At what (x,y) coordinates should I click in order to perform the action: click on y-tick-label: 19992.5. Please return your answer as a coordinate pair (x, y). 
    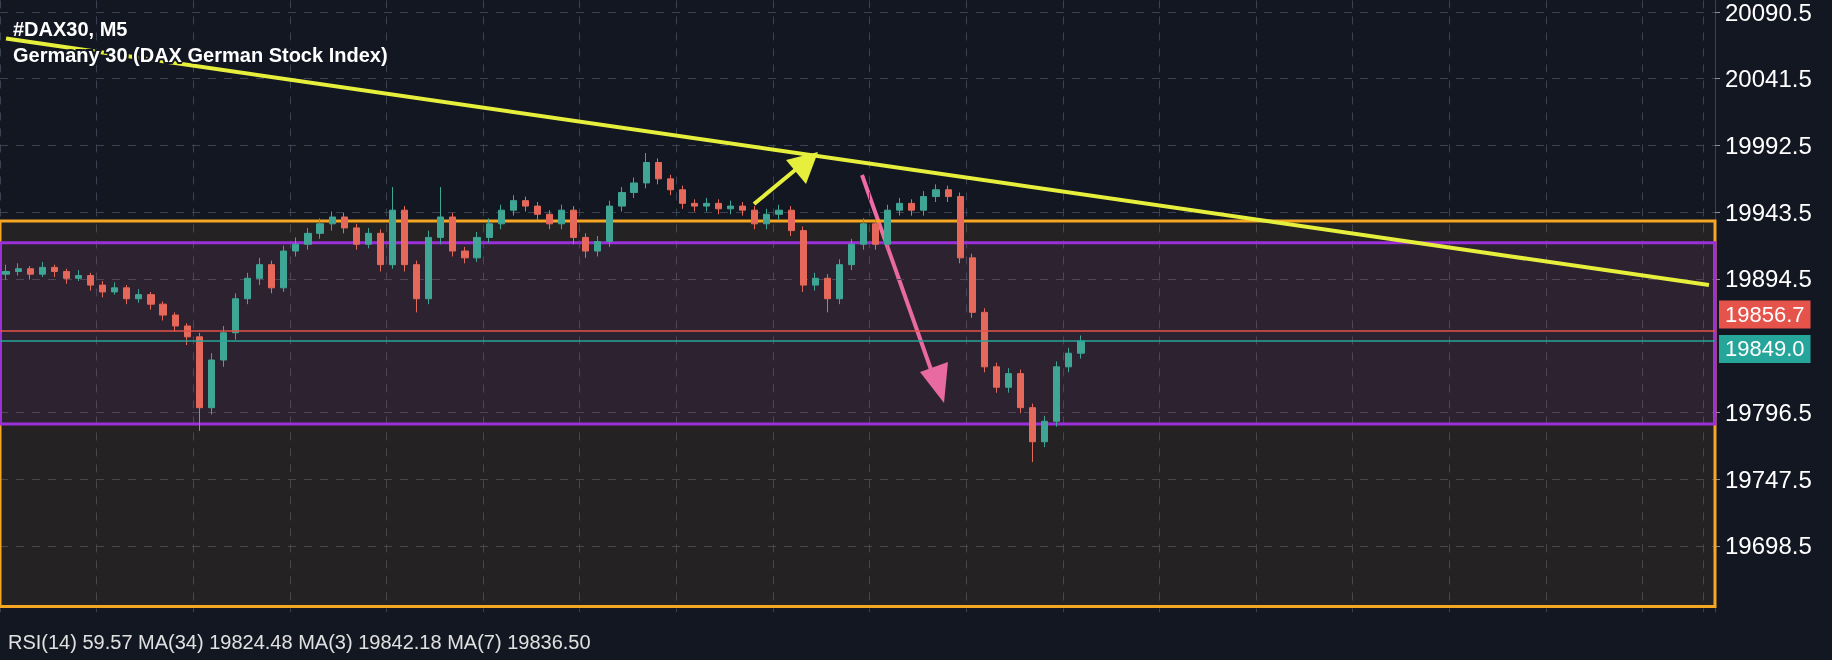
    Looking at the image, I should click on (1768, 145).